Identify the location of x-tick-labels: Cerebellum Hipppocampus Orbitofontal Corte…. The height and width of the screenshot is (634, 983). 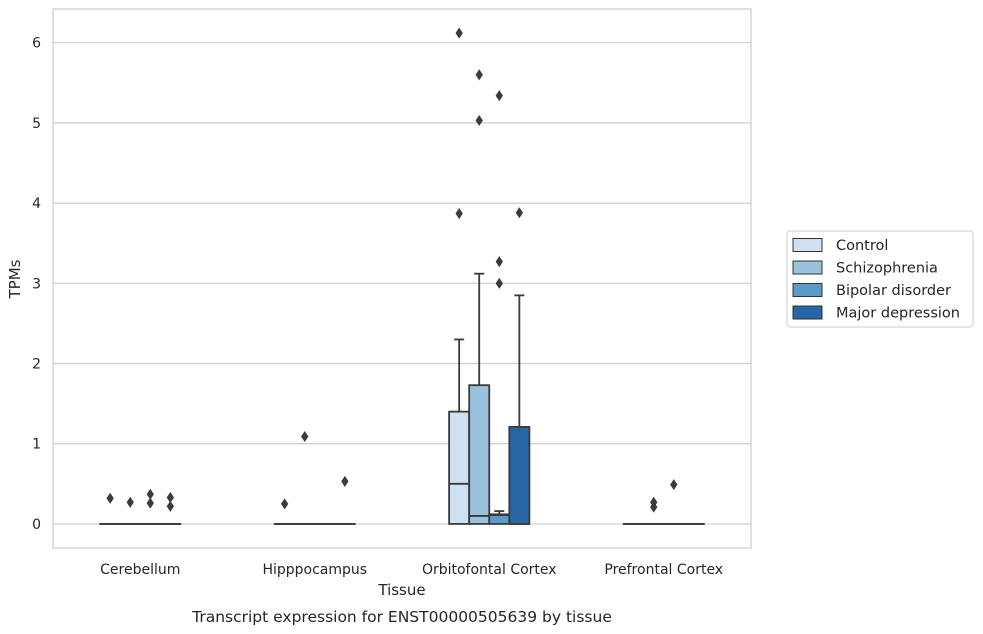
(411, 570).